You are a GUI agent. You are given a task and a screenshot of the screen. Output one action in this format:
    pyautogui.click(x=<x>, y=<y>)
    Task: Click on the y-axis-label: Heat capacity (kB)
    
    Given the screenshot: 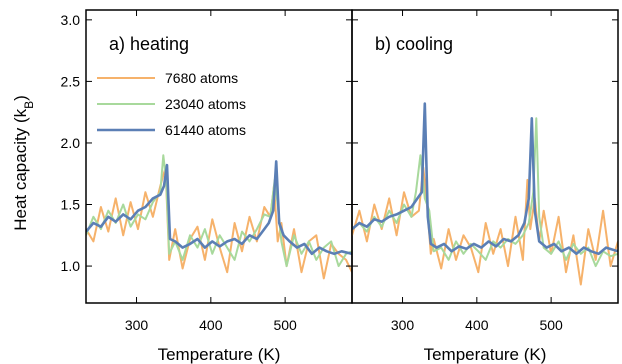 What is the action you would take?
    pyautogui.click(x=23, y=163)
    